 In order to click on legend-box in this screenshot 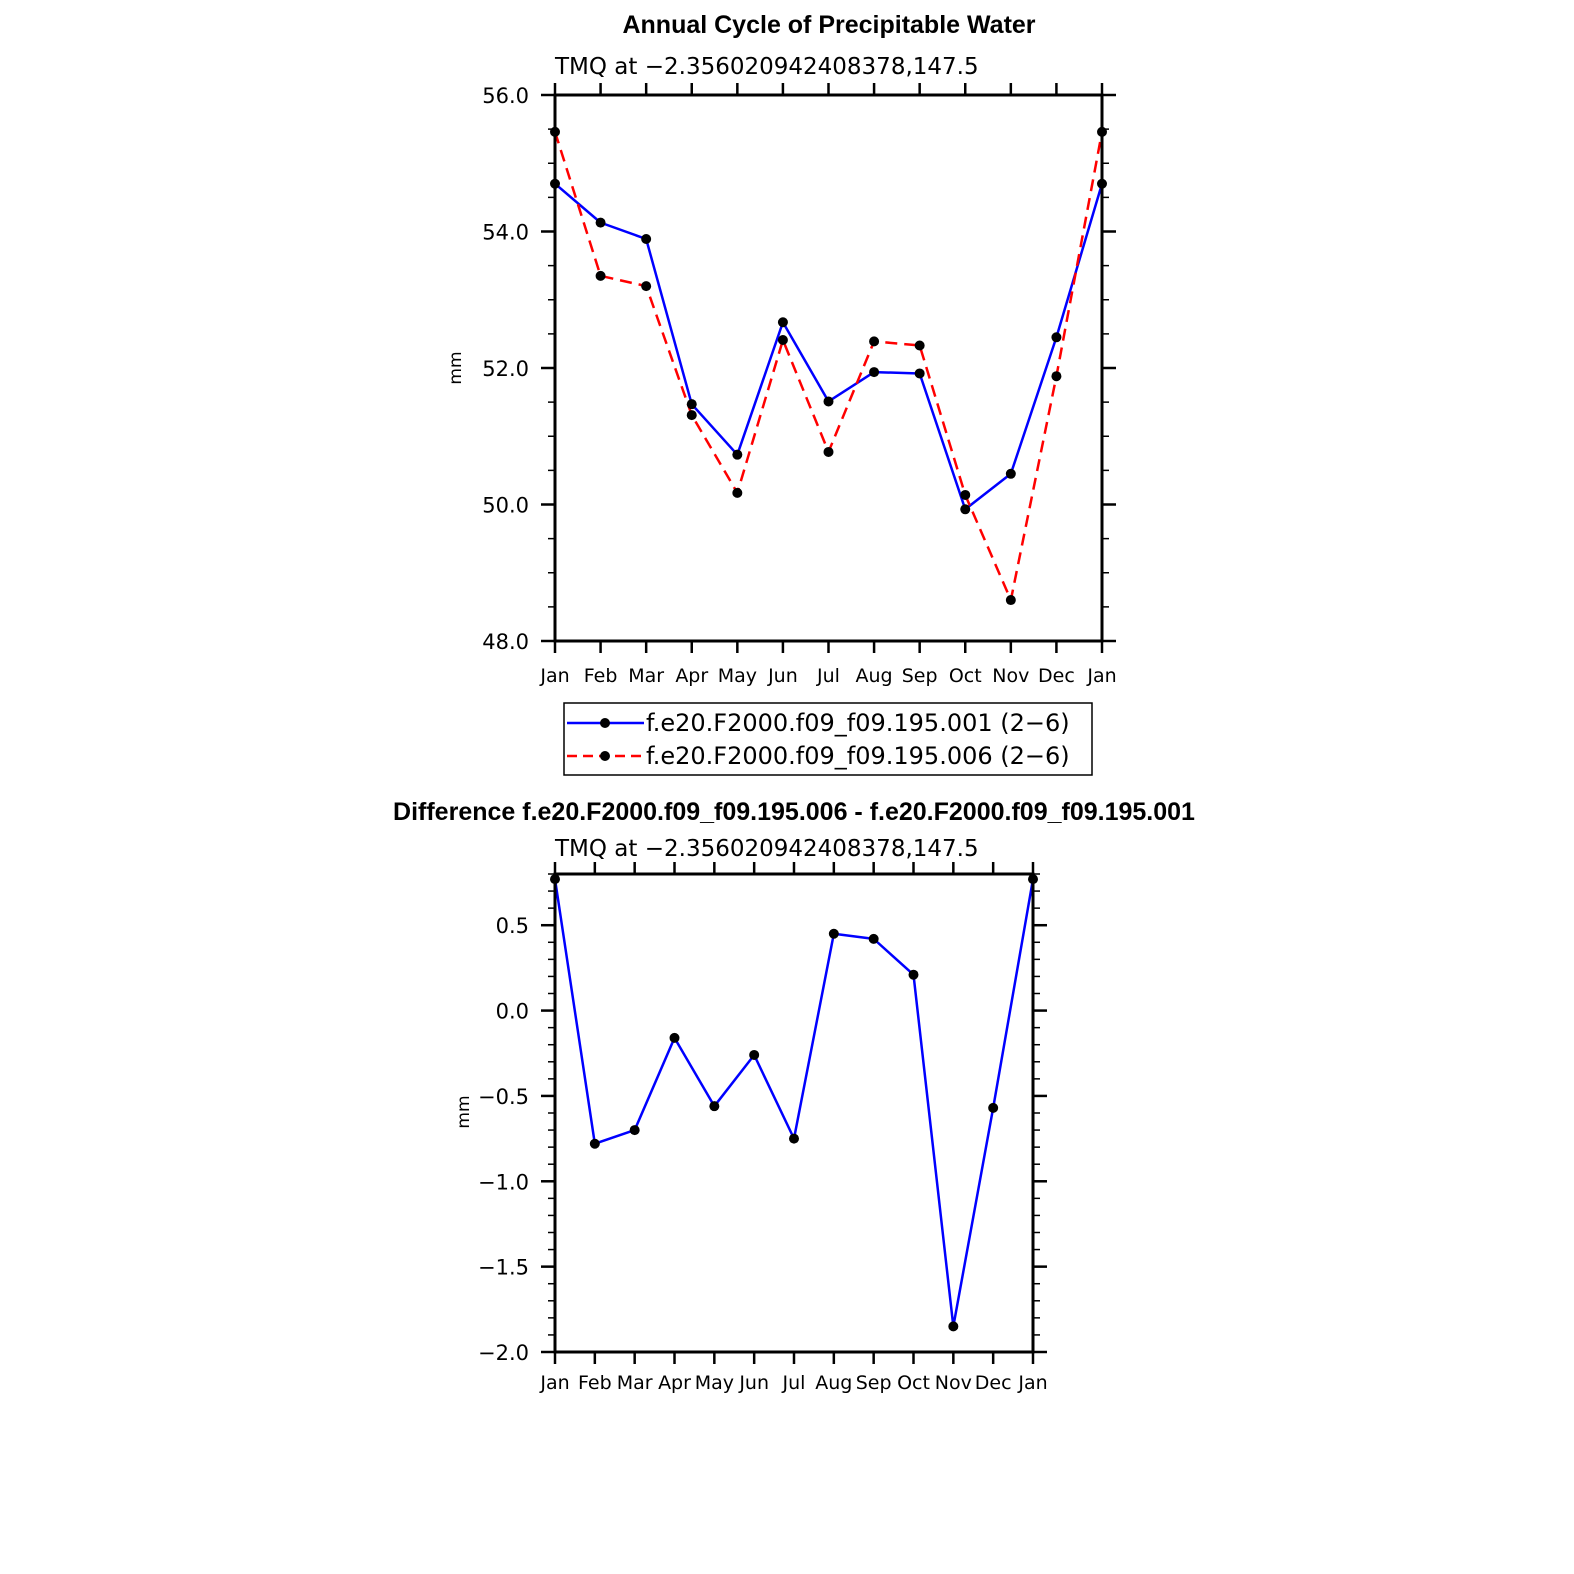, I will do `click(828, 739)`.